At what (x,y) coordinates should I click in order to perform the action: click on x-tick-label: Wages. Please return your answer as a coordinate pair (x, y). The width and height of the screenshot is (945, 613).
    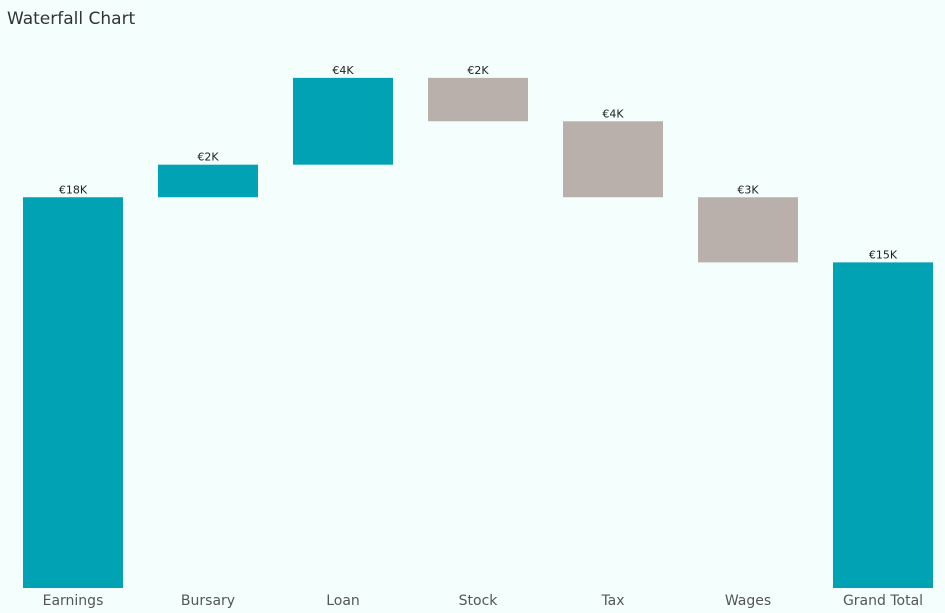
    Looking at the image, I should click on (748, 601).